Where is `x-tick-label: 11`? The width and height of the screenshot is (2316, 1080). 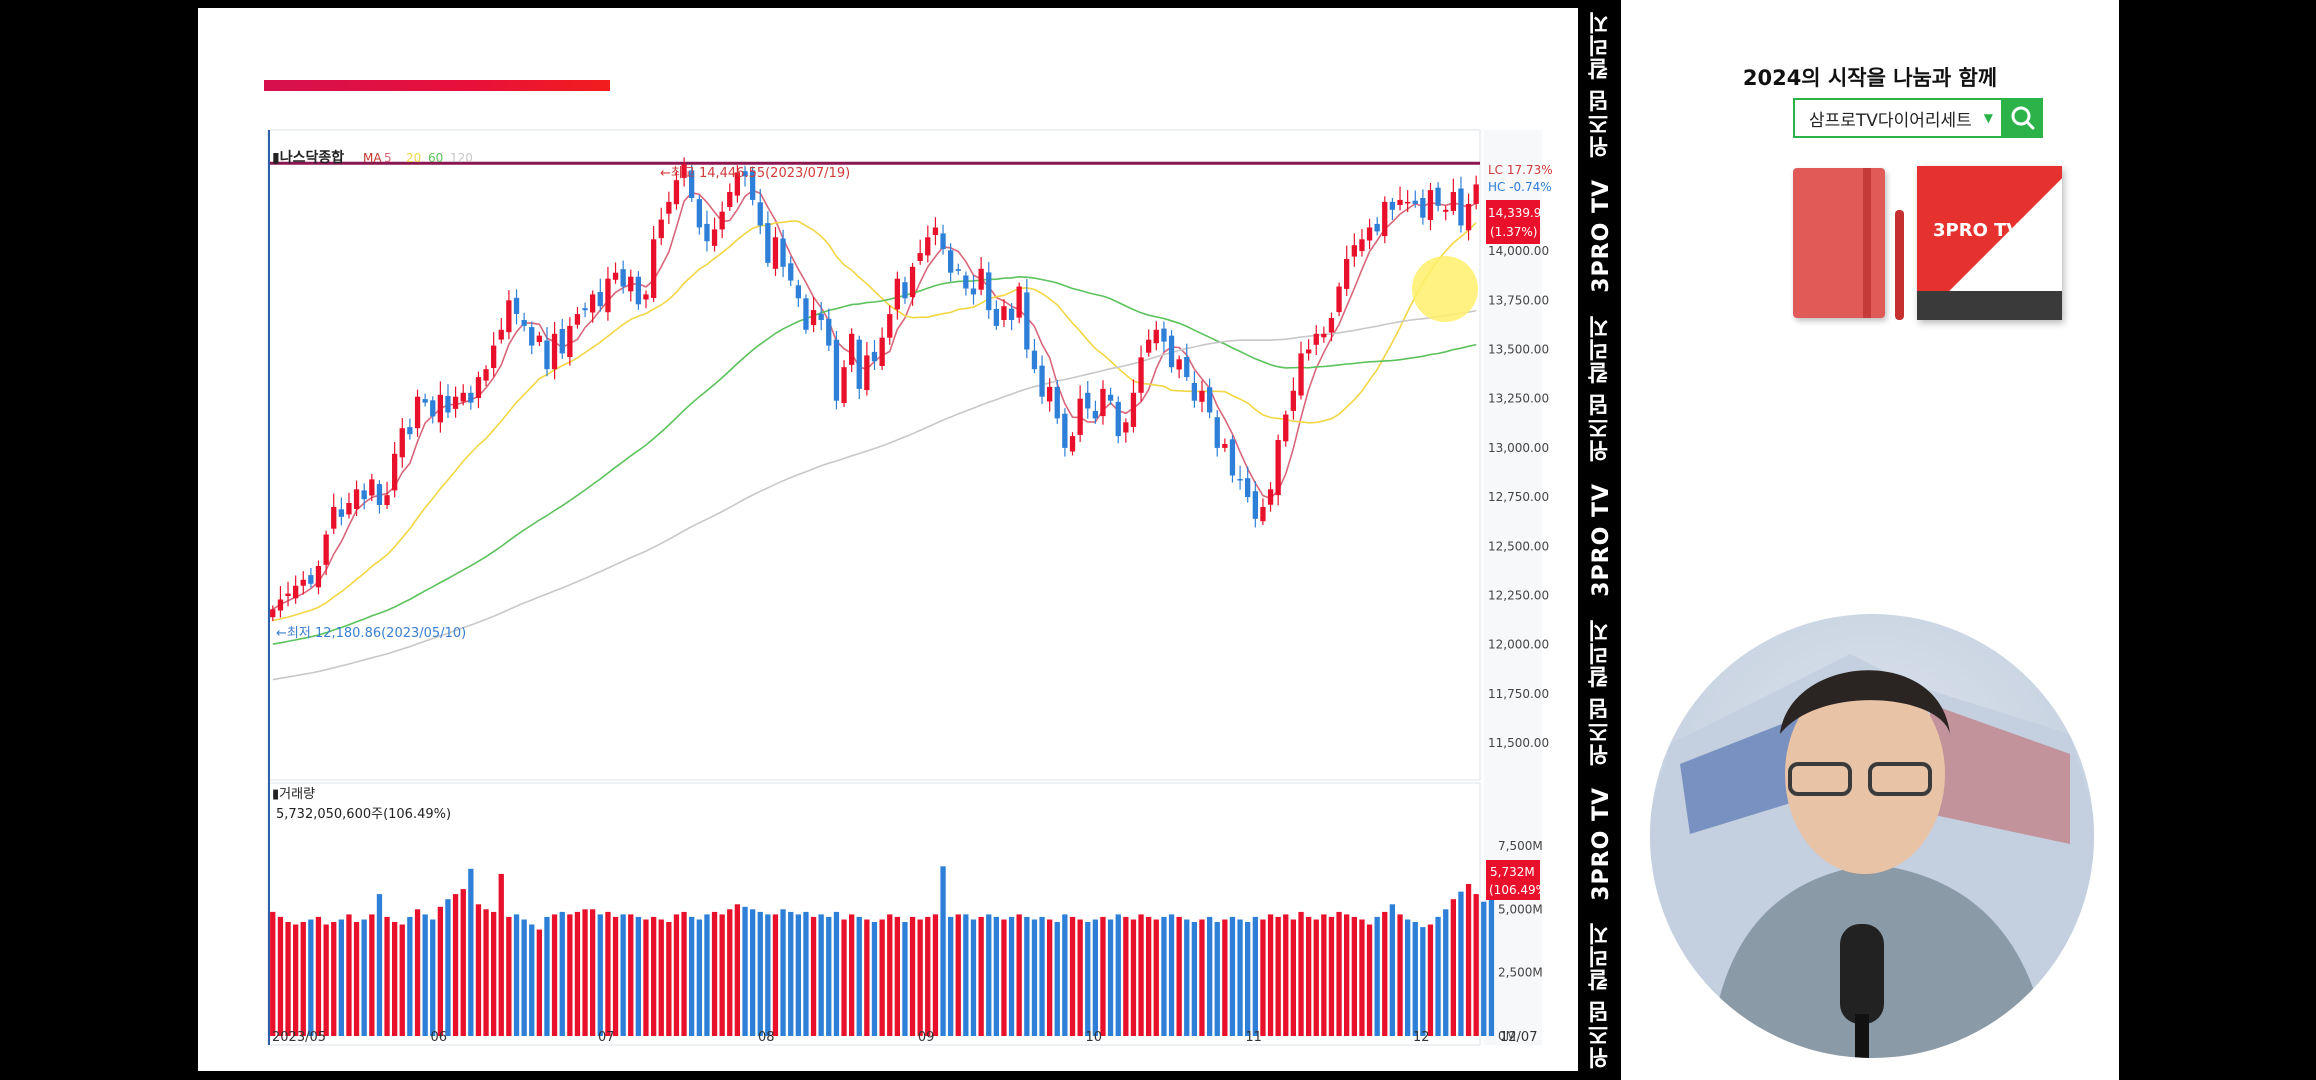 x-tick-label: 11 is located at coordinates (1253, 1037).